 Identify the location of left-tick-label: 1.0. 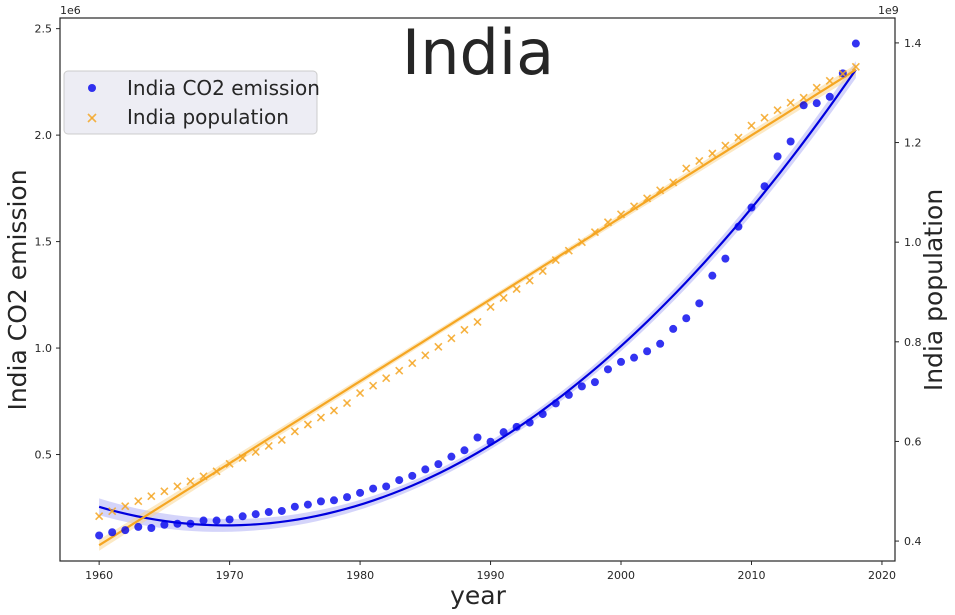
(44, 348).